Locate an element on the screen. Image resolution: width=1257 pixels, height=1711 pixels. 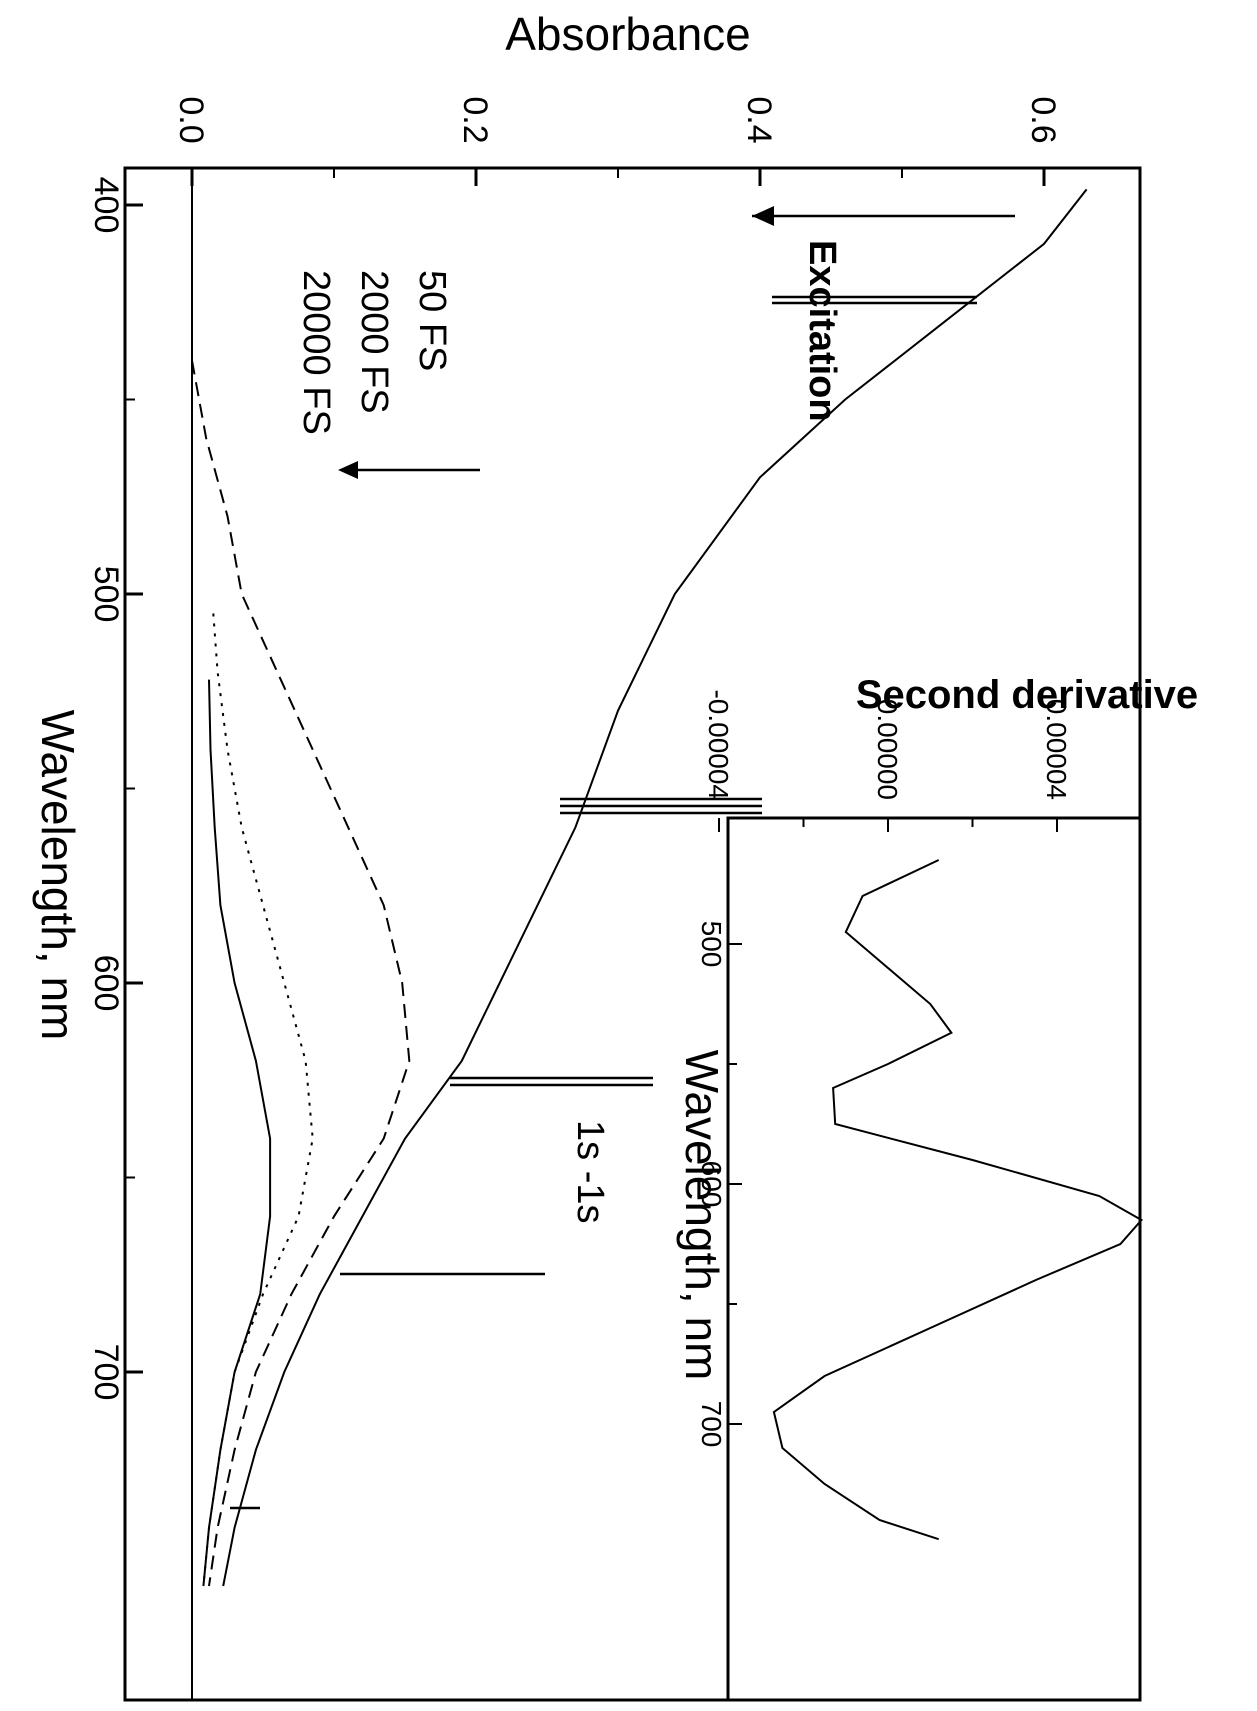
y-axis-title: Absorbance is located at coordinates (628, 34).